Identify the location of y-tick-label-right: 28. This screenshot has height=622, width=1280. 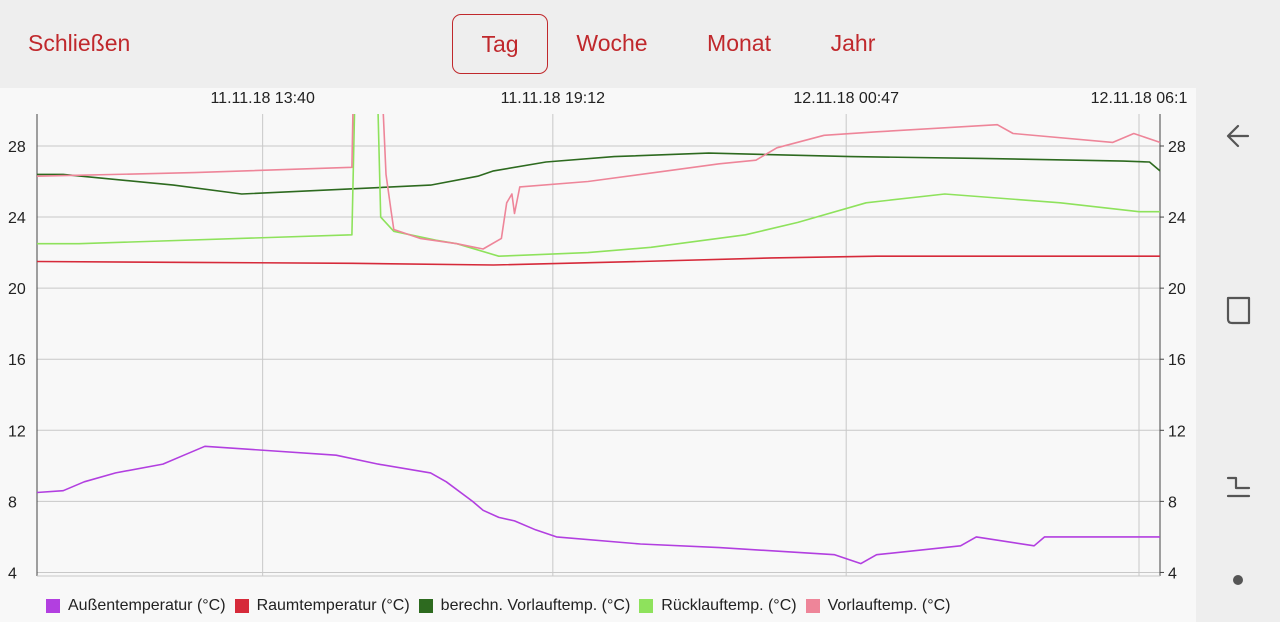
(1177, 147).